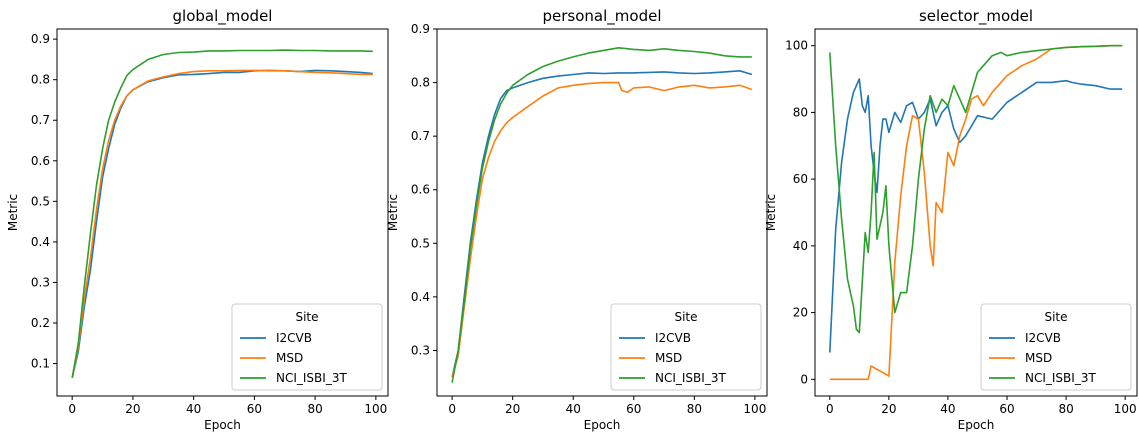 The width and height of the screenshot is (1139, 448). Describe the element at coordinates (976, 16) in the screenshot. I see `chart-title: selector_model` at that location.